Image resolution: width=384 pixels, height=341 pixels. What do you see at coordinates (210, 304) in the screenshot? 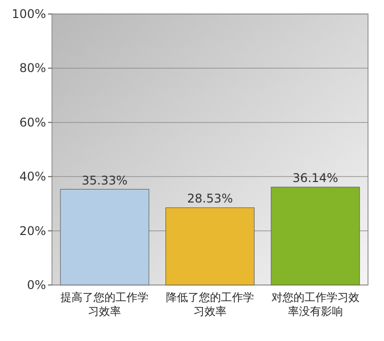
I see `x-tick-label: 降低了您的工作学习效率` at bounding box center [210, 304].